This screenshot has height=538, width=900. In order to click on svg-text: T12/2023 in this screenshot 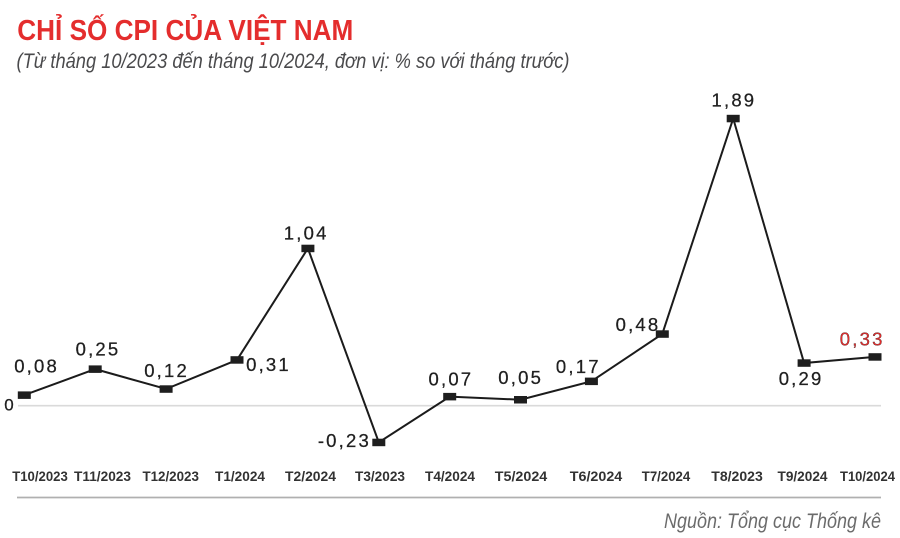, I will do `click(170, 476)`.